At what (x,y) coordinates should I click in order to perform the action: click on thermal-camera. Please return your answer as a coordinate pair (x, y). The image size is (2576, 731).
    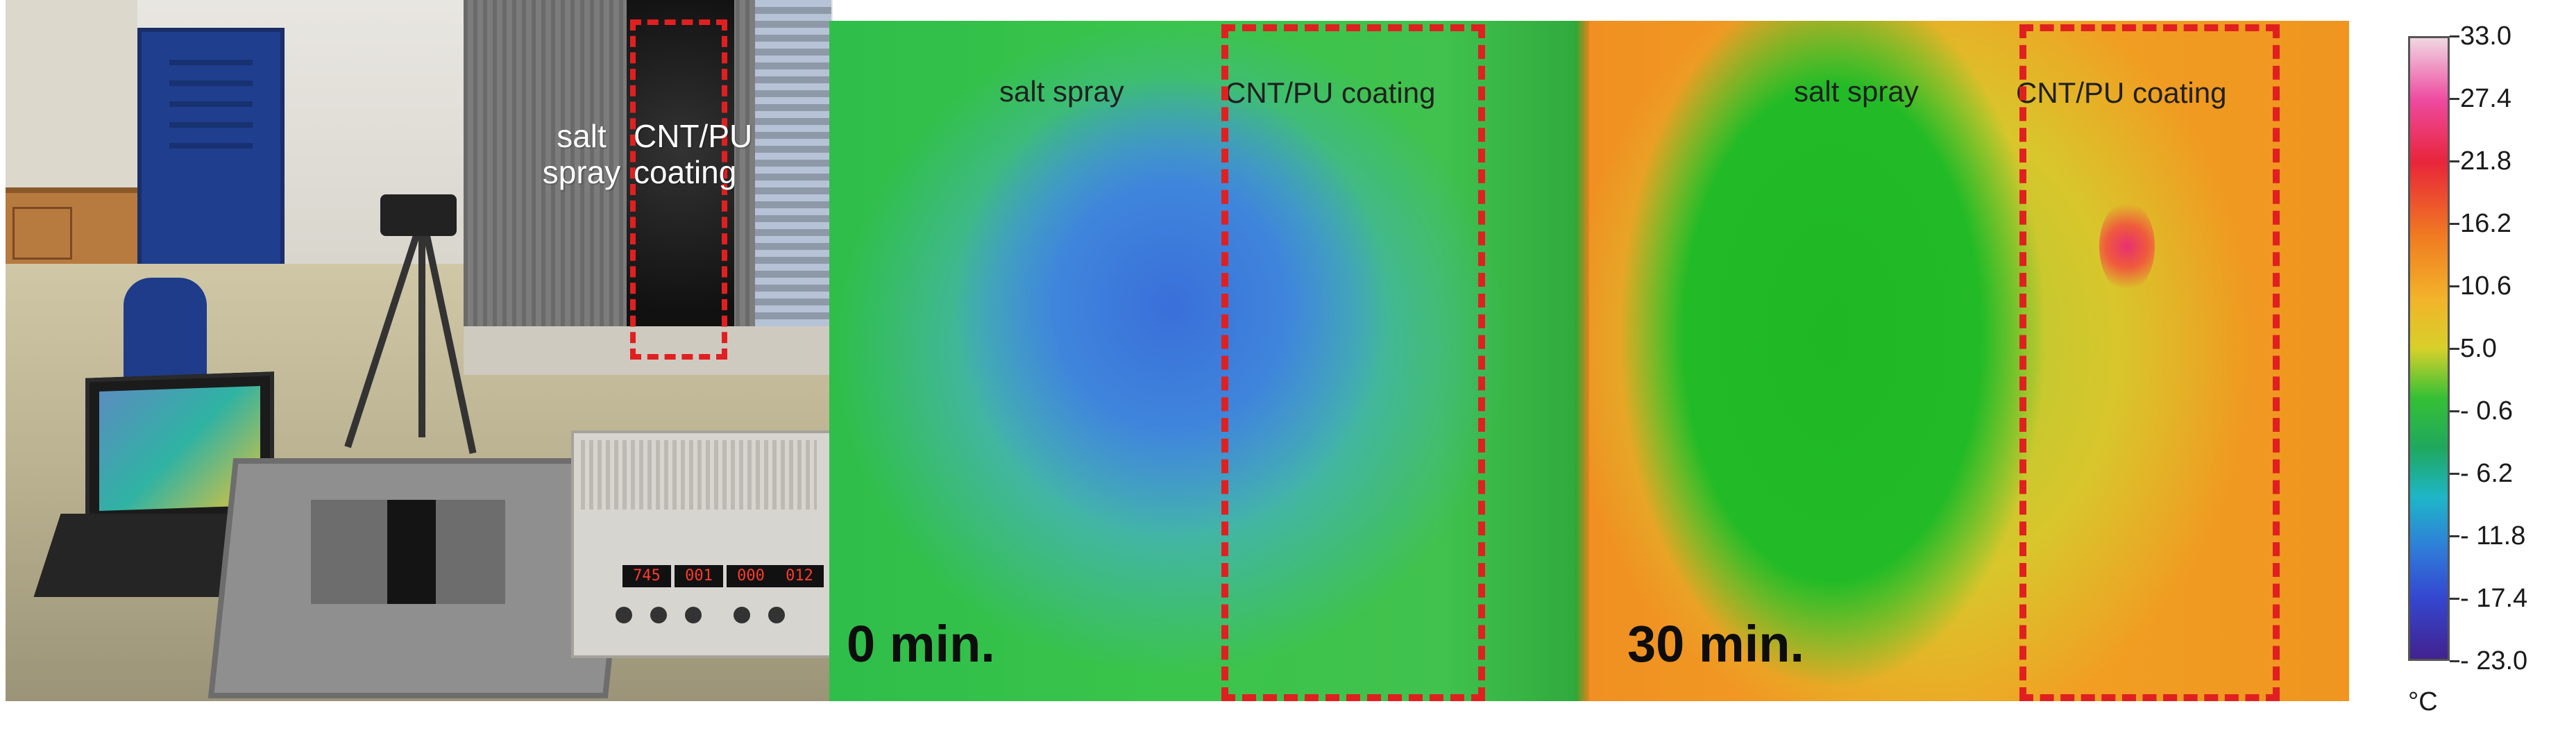
    Looking at the image, I should click on (418, 215).